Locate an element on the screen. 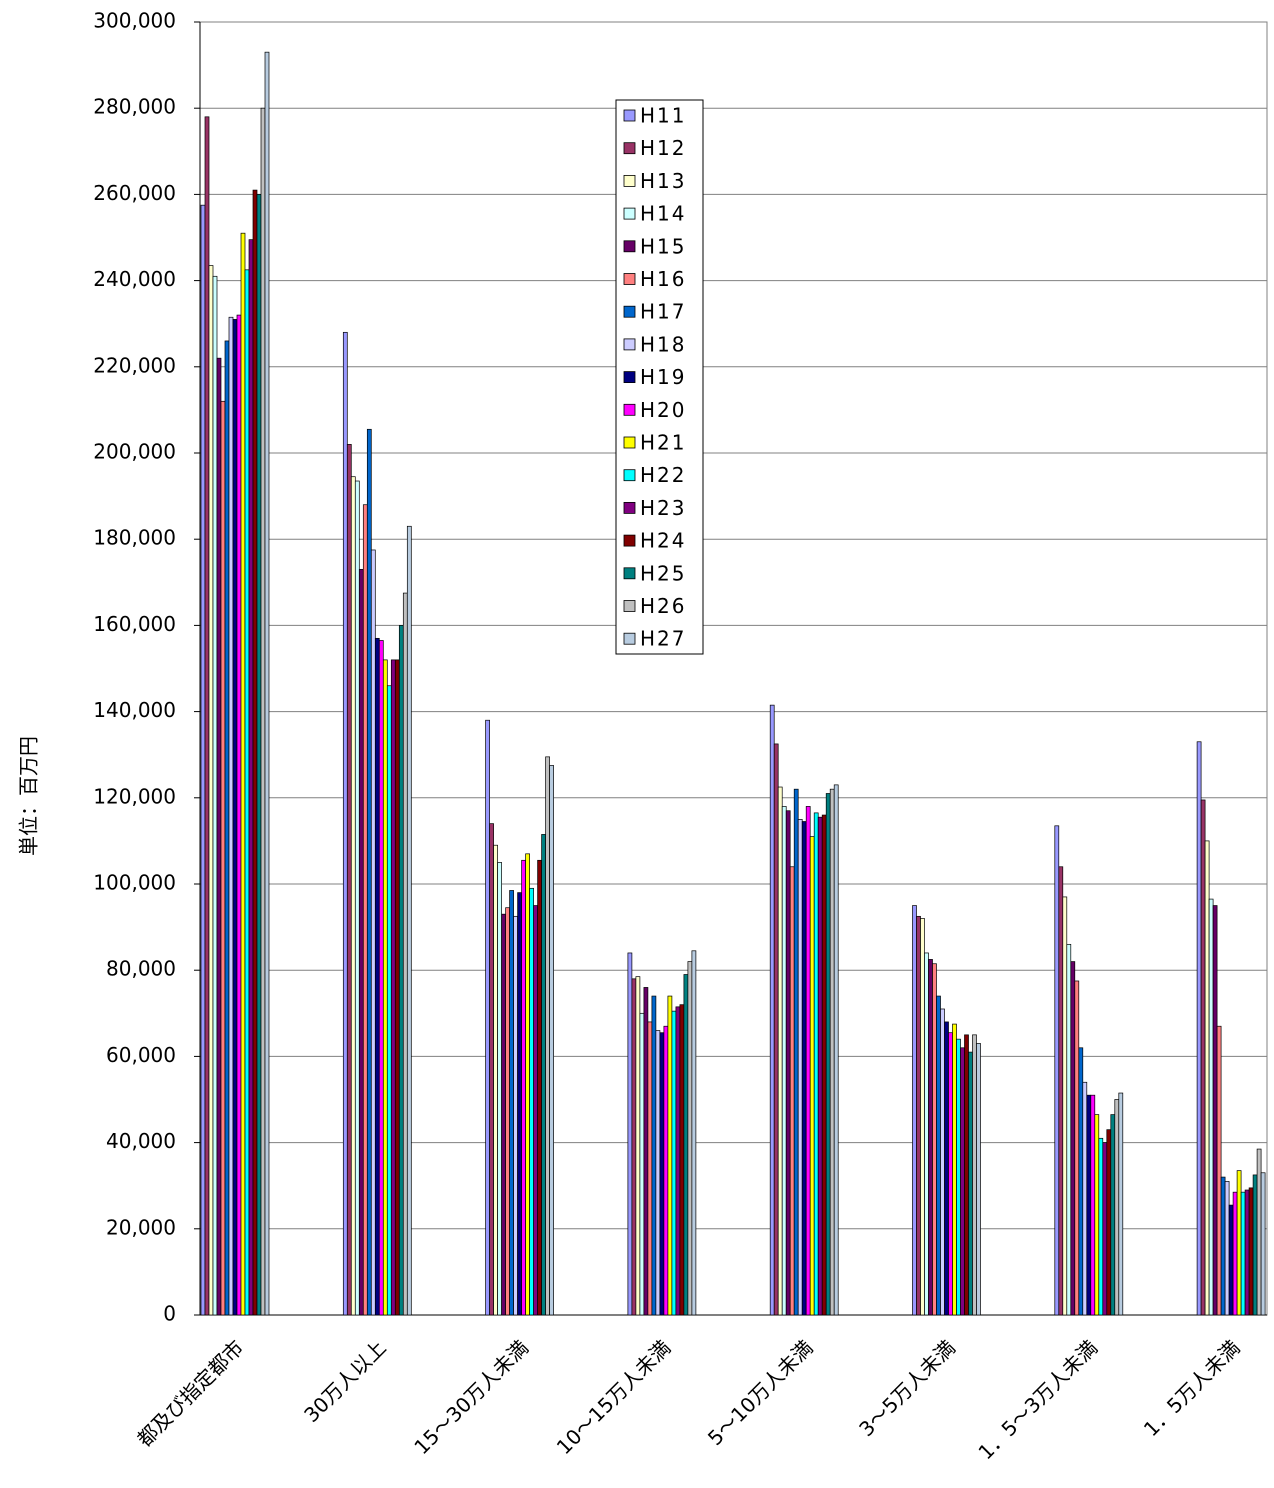  legend-label: H20 is located at coordinates (663, 410).